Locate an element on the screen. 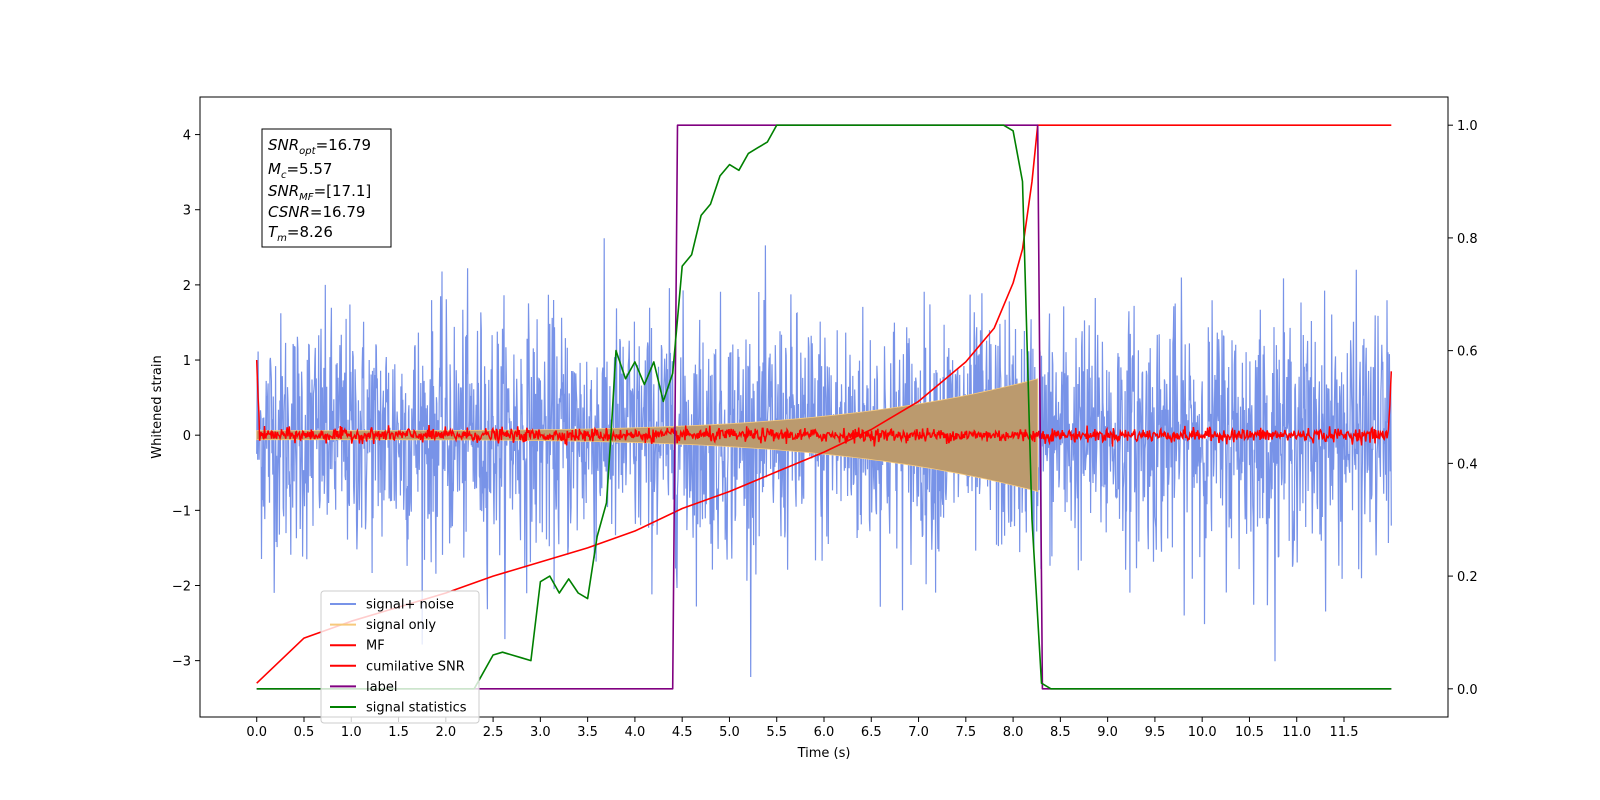  y-left-tick-label: −1 is located at coordinates (181, 511).